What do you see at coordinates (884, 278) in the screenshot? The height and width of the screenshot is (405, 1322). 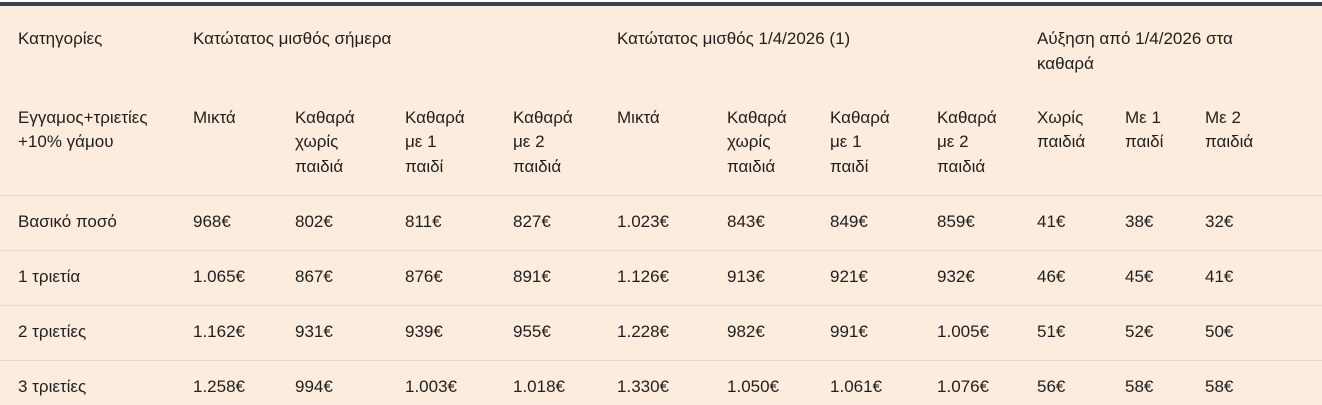 I see `value-cell: 921€` at bounding box center [884, 278].